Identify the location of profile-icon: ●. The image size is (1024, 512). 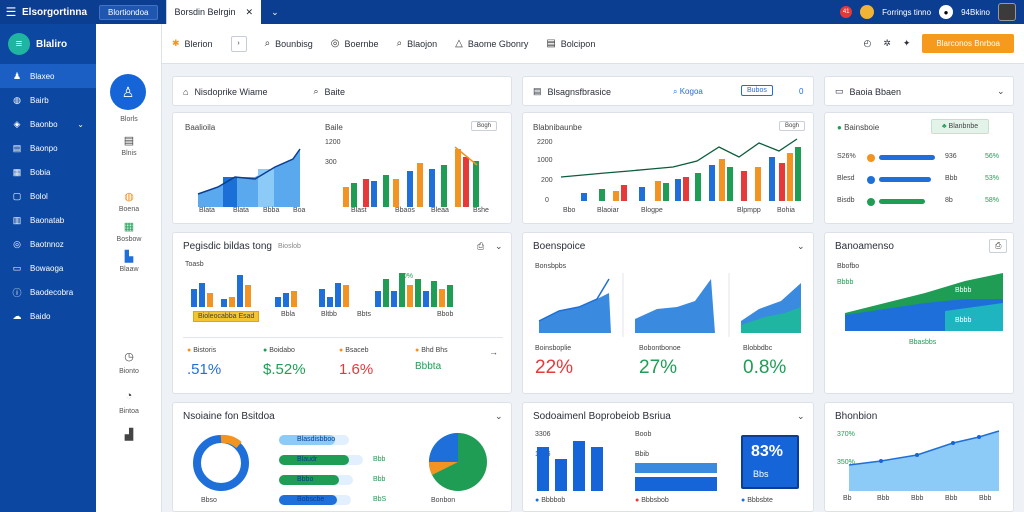
(946, 12).